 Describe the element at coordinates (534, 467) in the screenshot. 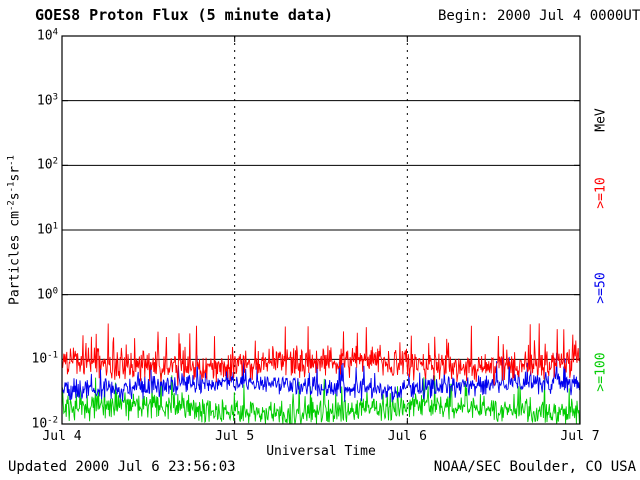

I see `credit-label: NOAA/SEC Boulder, CO USA` at that location.